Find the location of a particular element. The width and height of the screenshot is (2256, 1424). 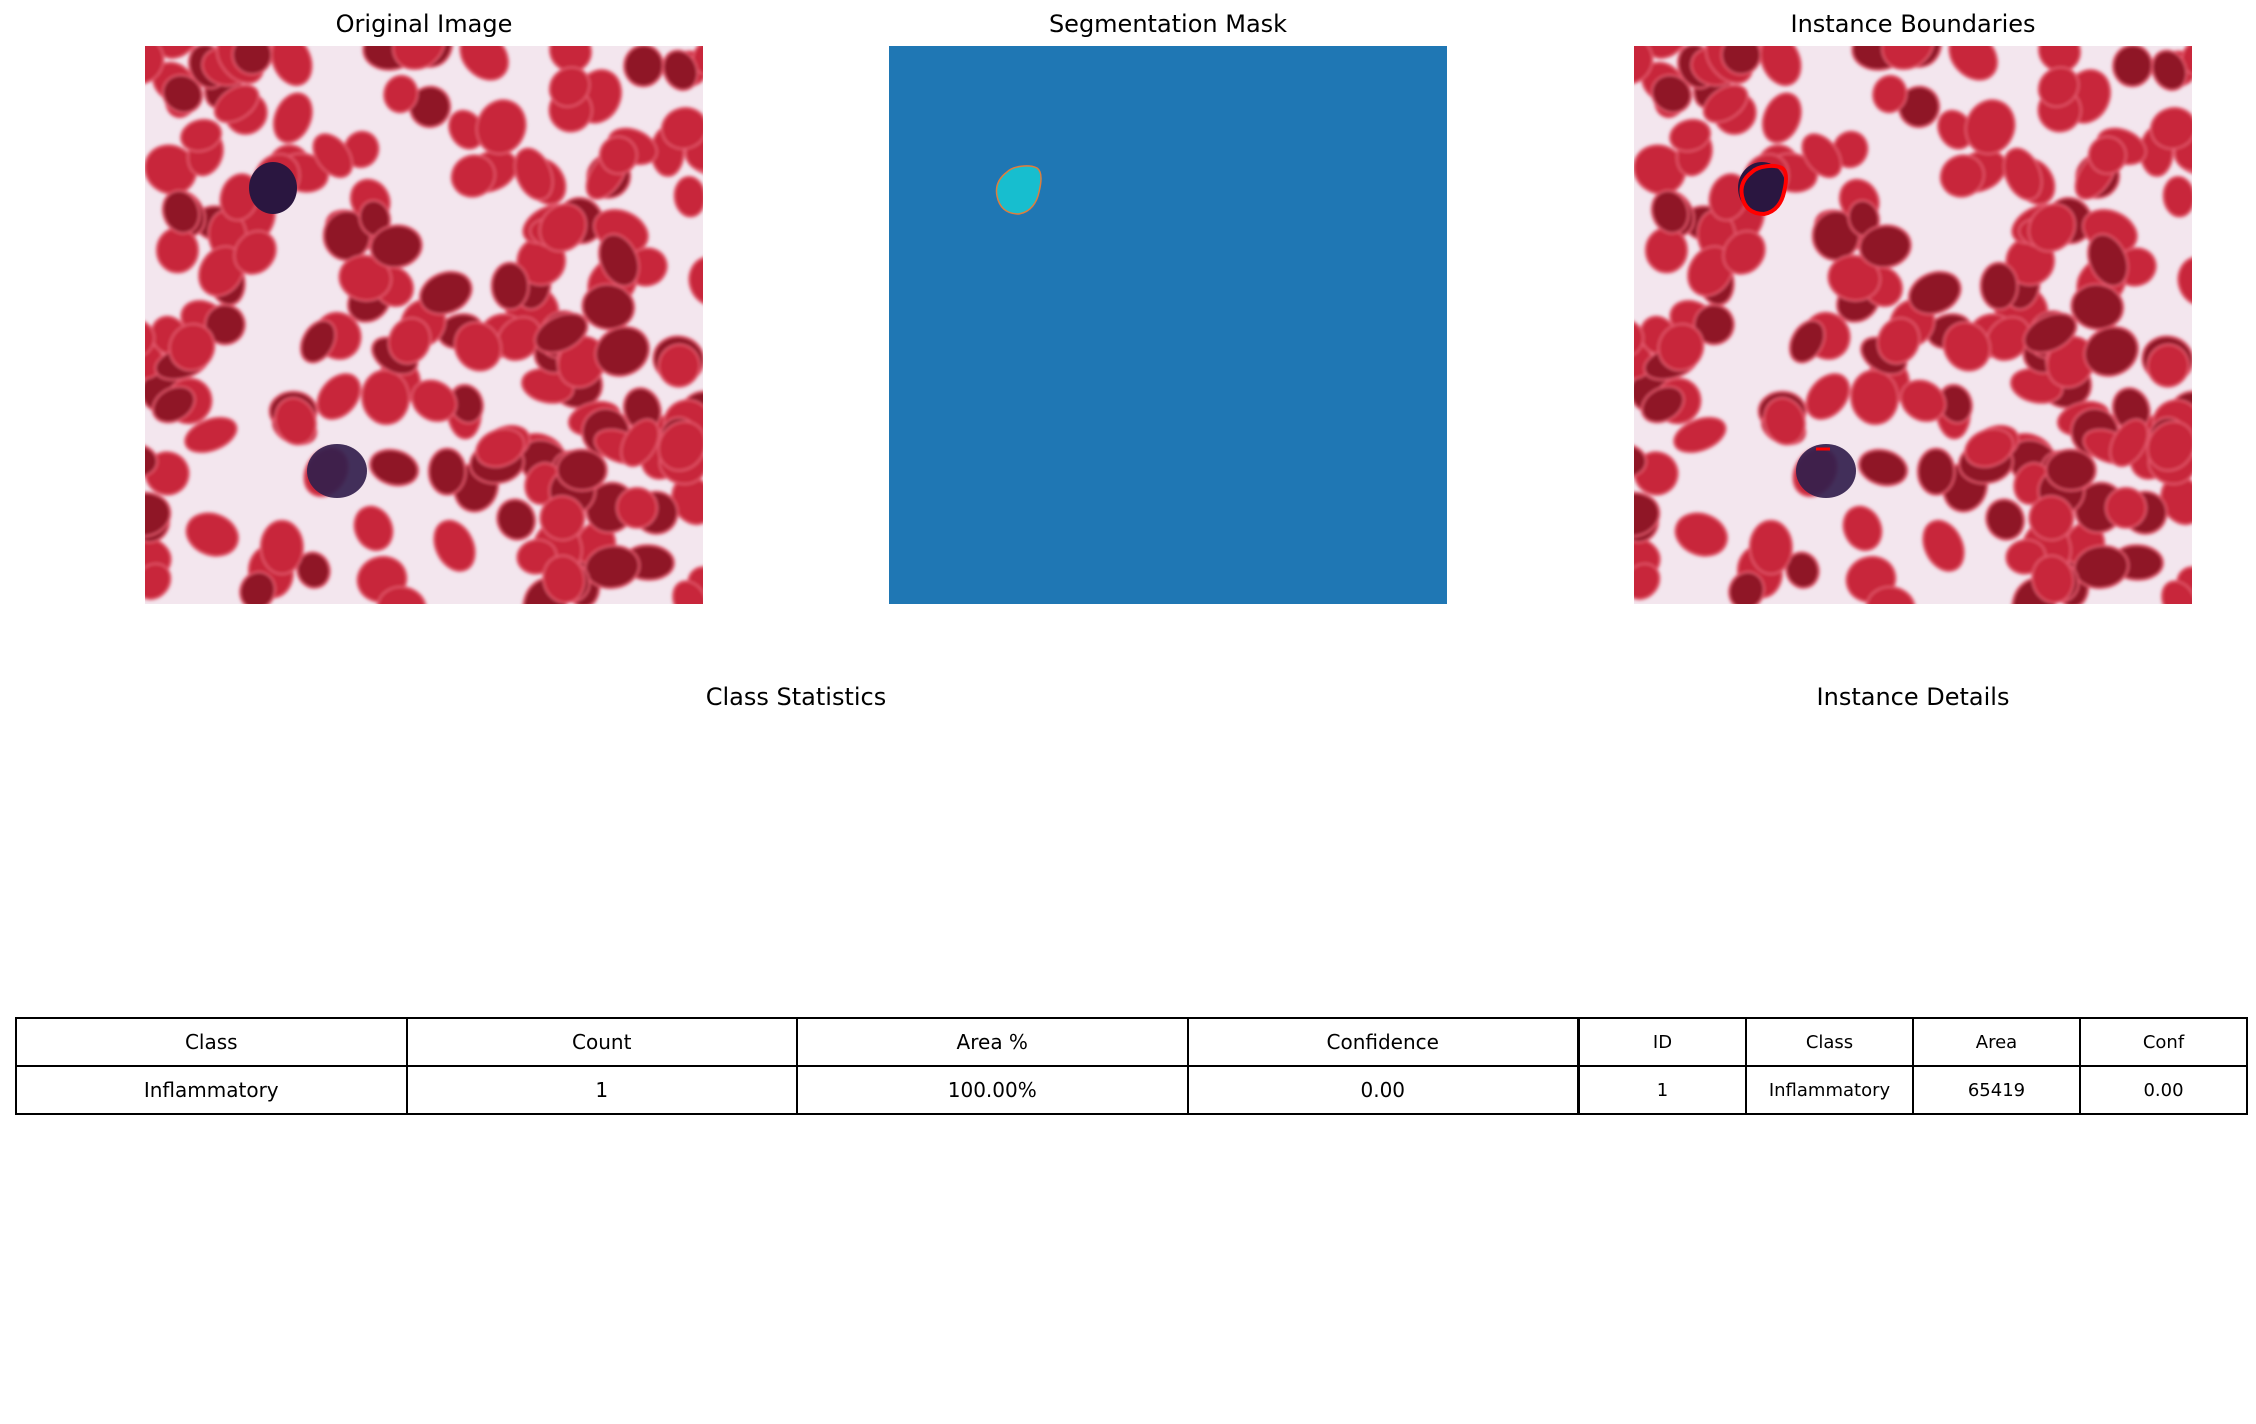

table-header-row: ID Class Area Conf is located at coordinates (1913, 1042).